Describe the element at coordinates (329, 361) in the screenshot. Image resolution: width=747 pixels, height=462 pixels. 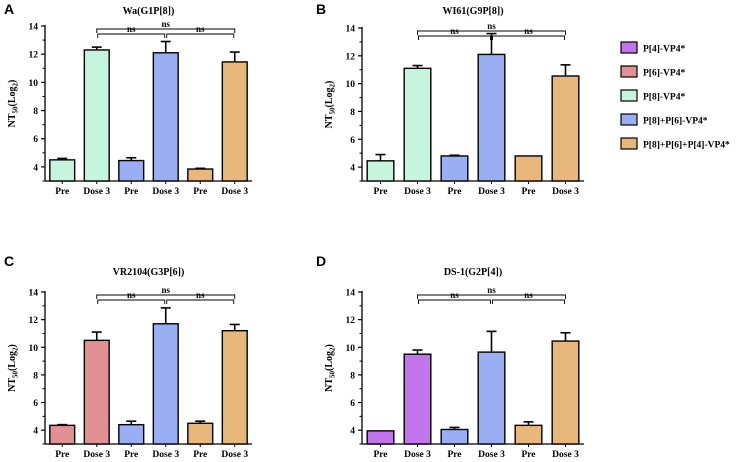
I see `y-axis-label-part: (Log` at that location.